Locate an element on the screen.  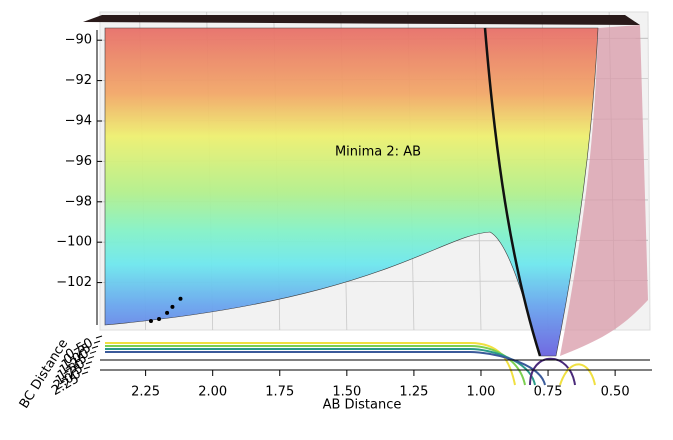
x-tick-label: 0.75 is located at coordinates (548, 392).